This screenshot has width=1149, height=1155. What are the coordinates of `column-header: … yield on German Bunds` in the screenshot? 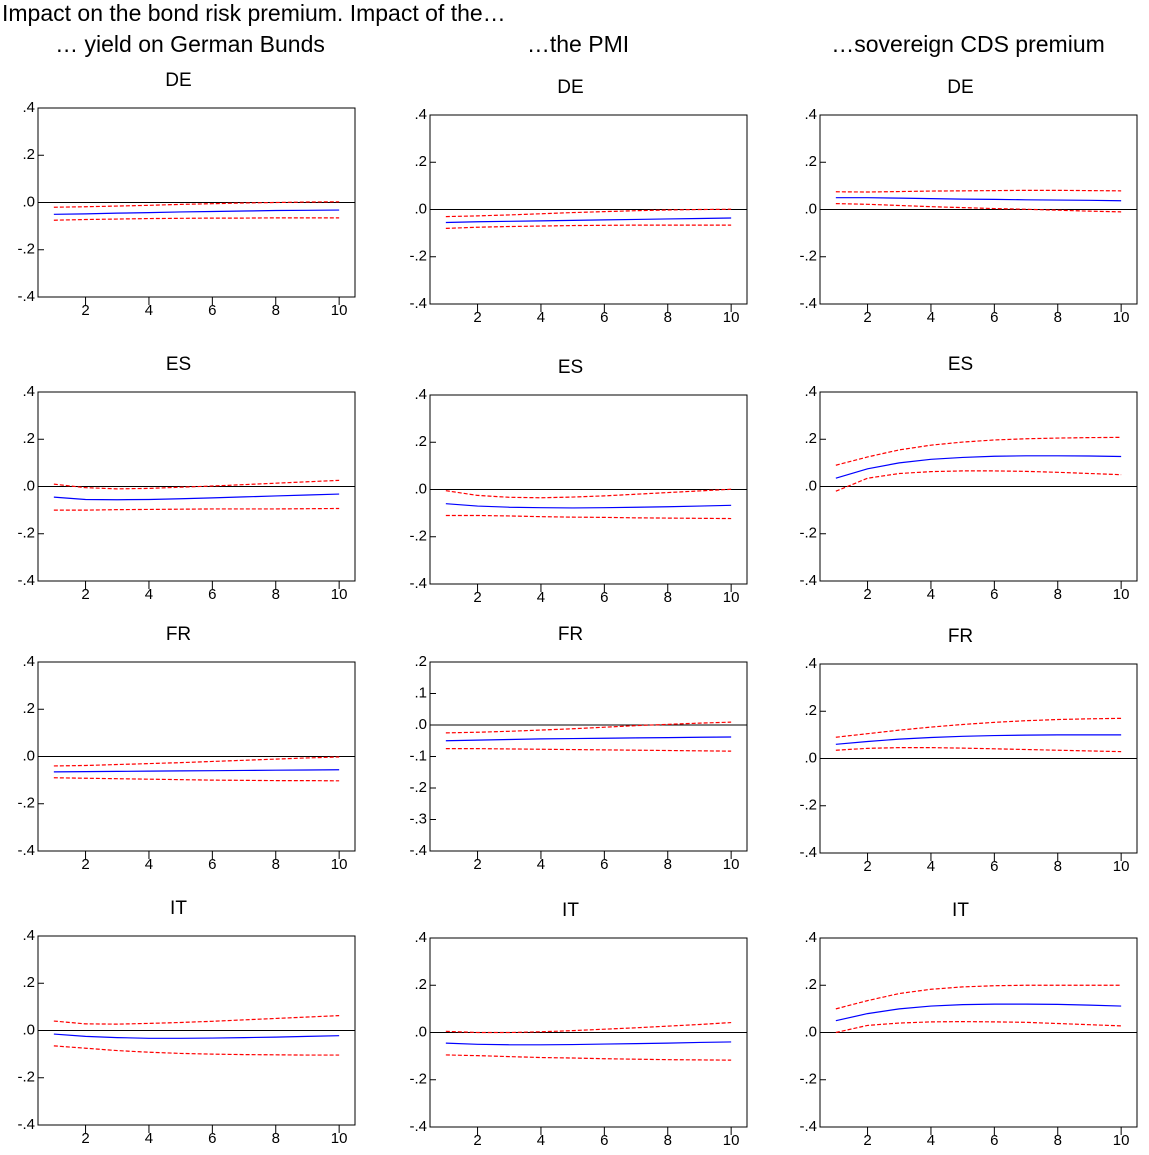 It's located at (190, 44).